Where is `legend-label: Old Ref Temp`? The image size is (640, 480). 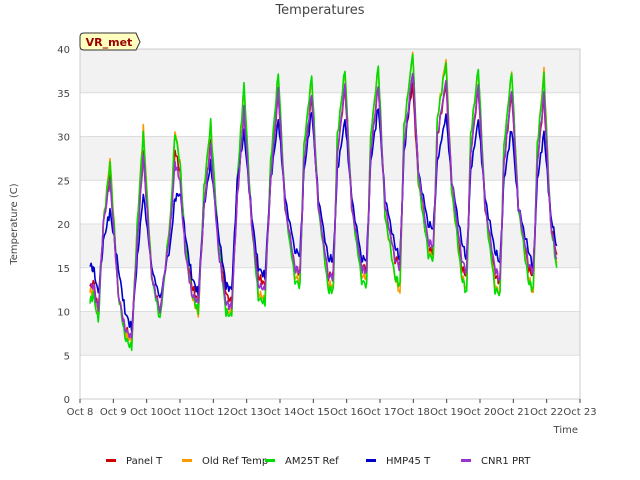 legend-label: Old Ref Temp is located at coordinates (235, 461).